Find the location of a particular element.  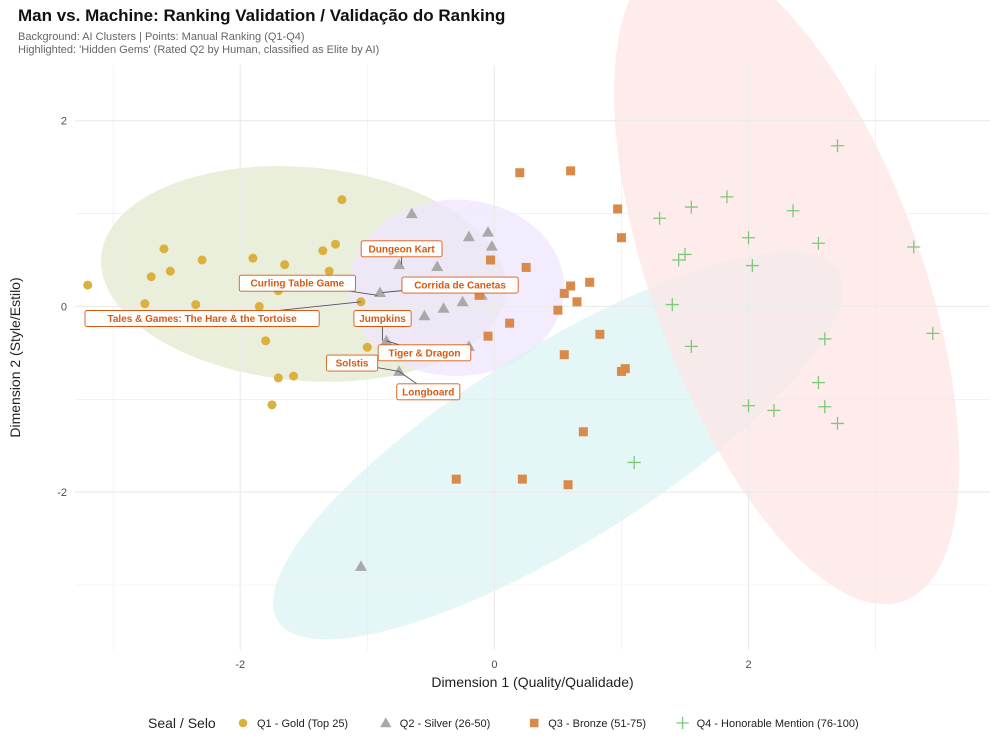

x-tick-label: -2 is located at coordinates (240, 665).